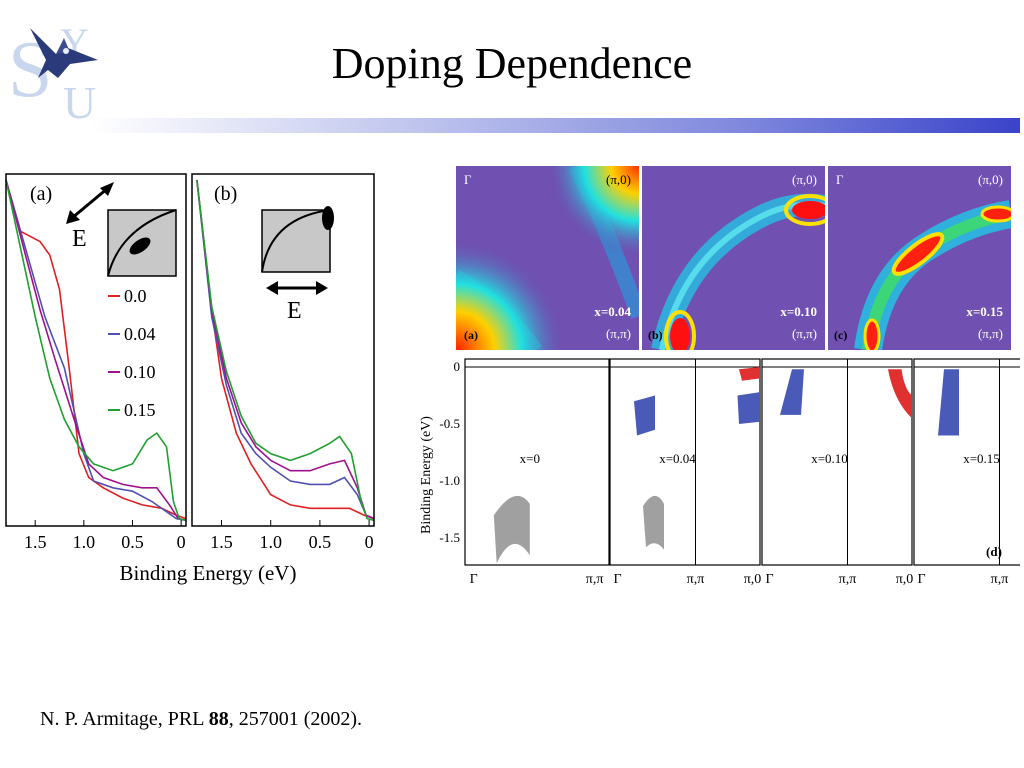 The image size is (1024, 768). I want to click on x-axis-label: Binding Energy (eV), so click(208, 573).